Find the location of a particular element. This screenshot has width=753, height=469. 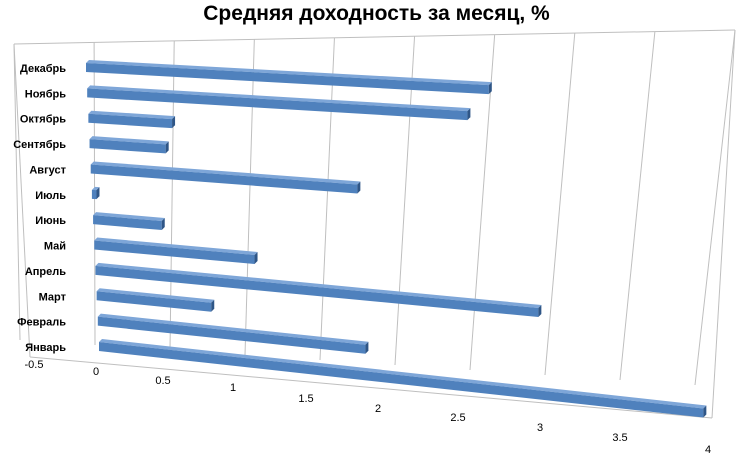

x-tick-label: 1 is located at coordinates (233, 388).